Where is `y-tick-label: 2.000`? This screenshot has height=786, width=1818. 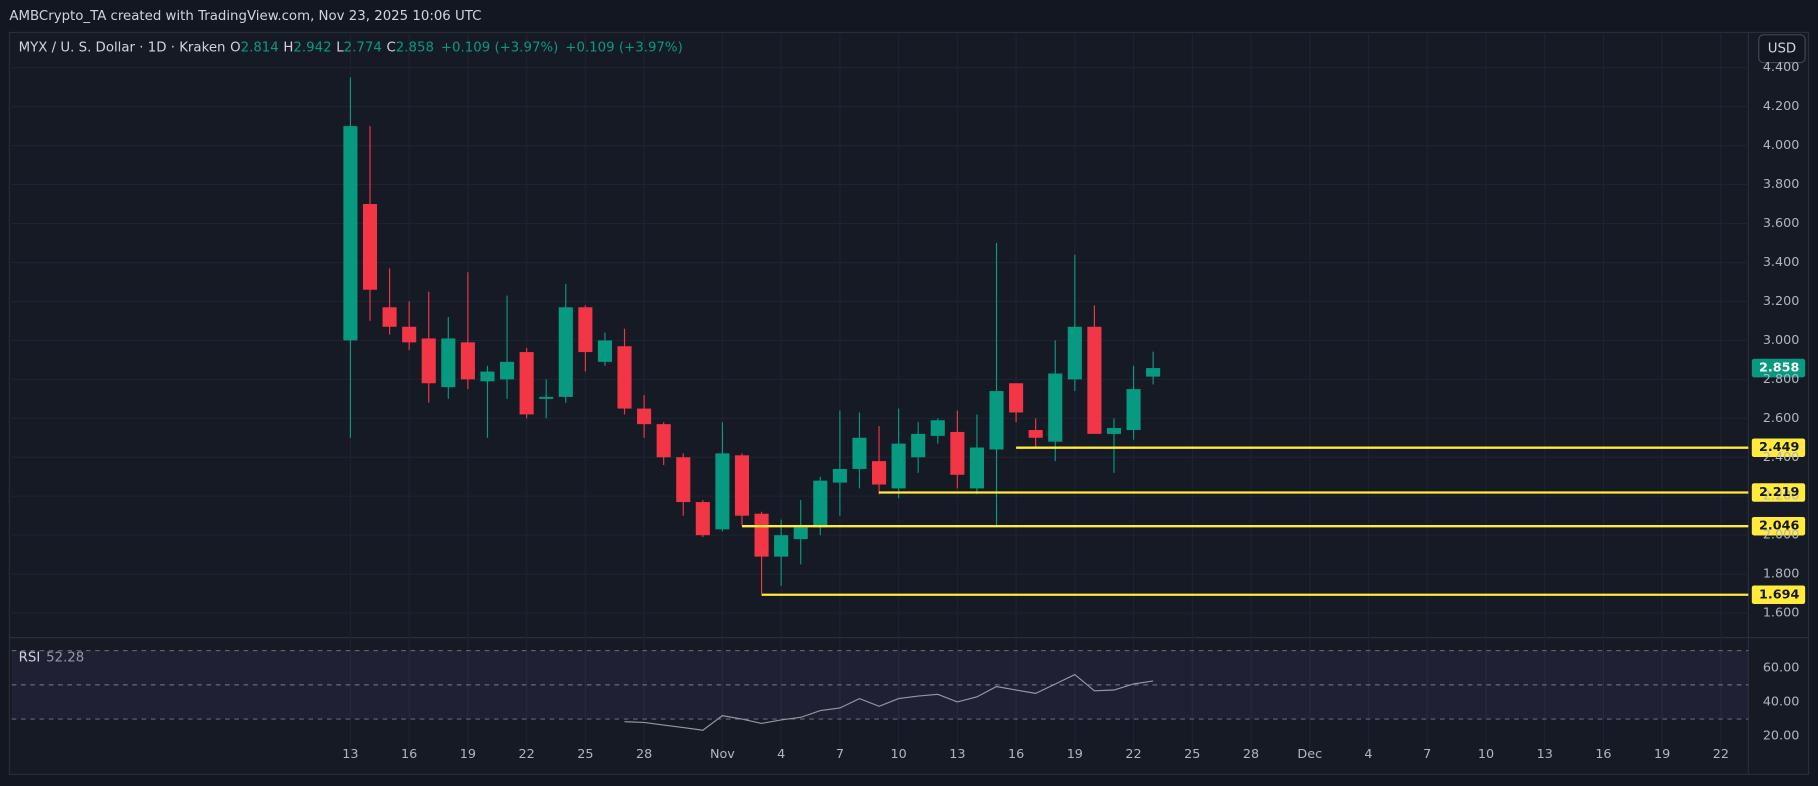
y-tick-label: 2.000 is located at coordinates (1781, 535).